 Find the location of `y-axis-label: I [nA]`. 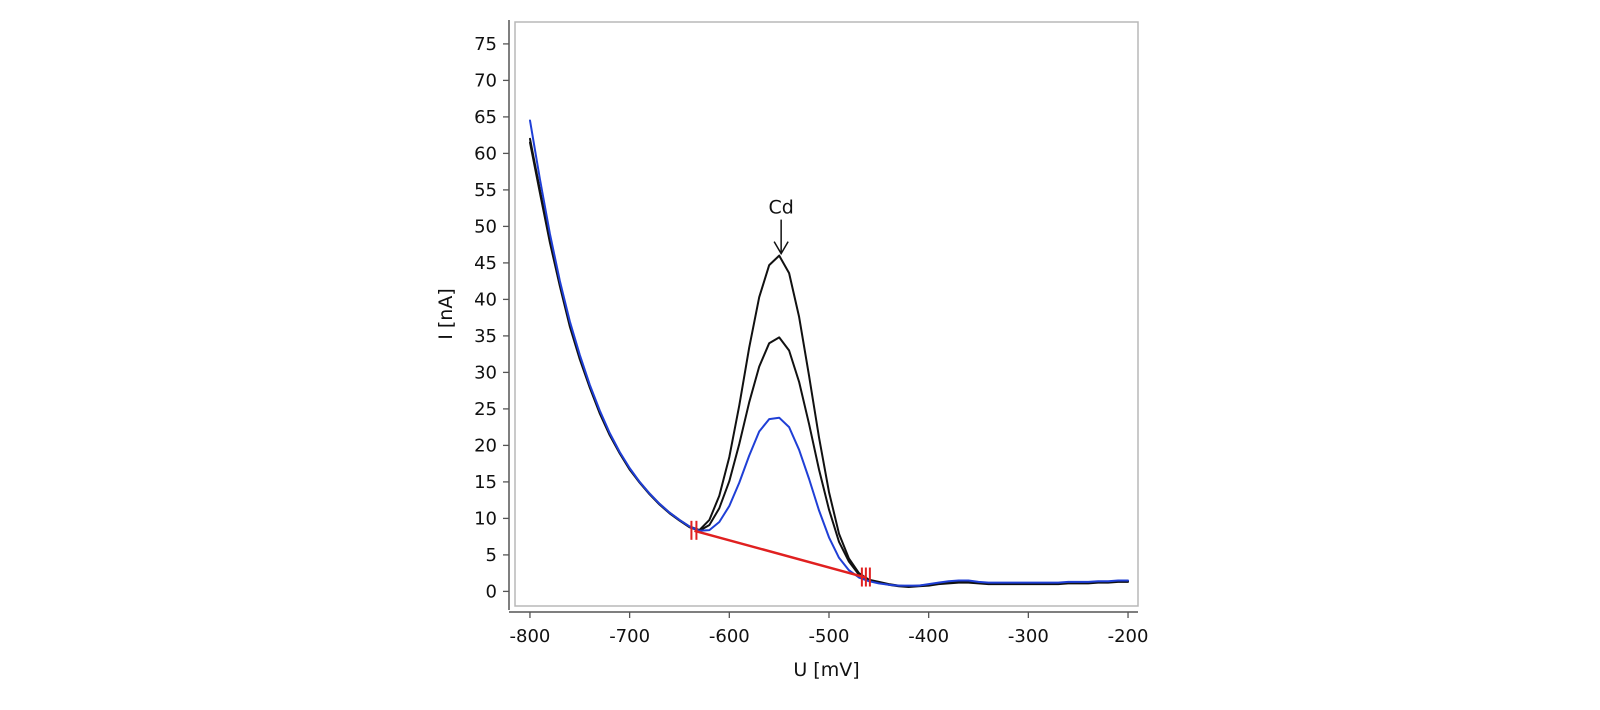

y-axis-label: I [nA] is located at coordinates (446, 314).